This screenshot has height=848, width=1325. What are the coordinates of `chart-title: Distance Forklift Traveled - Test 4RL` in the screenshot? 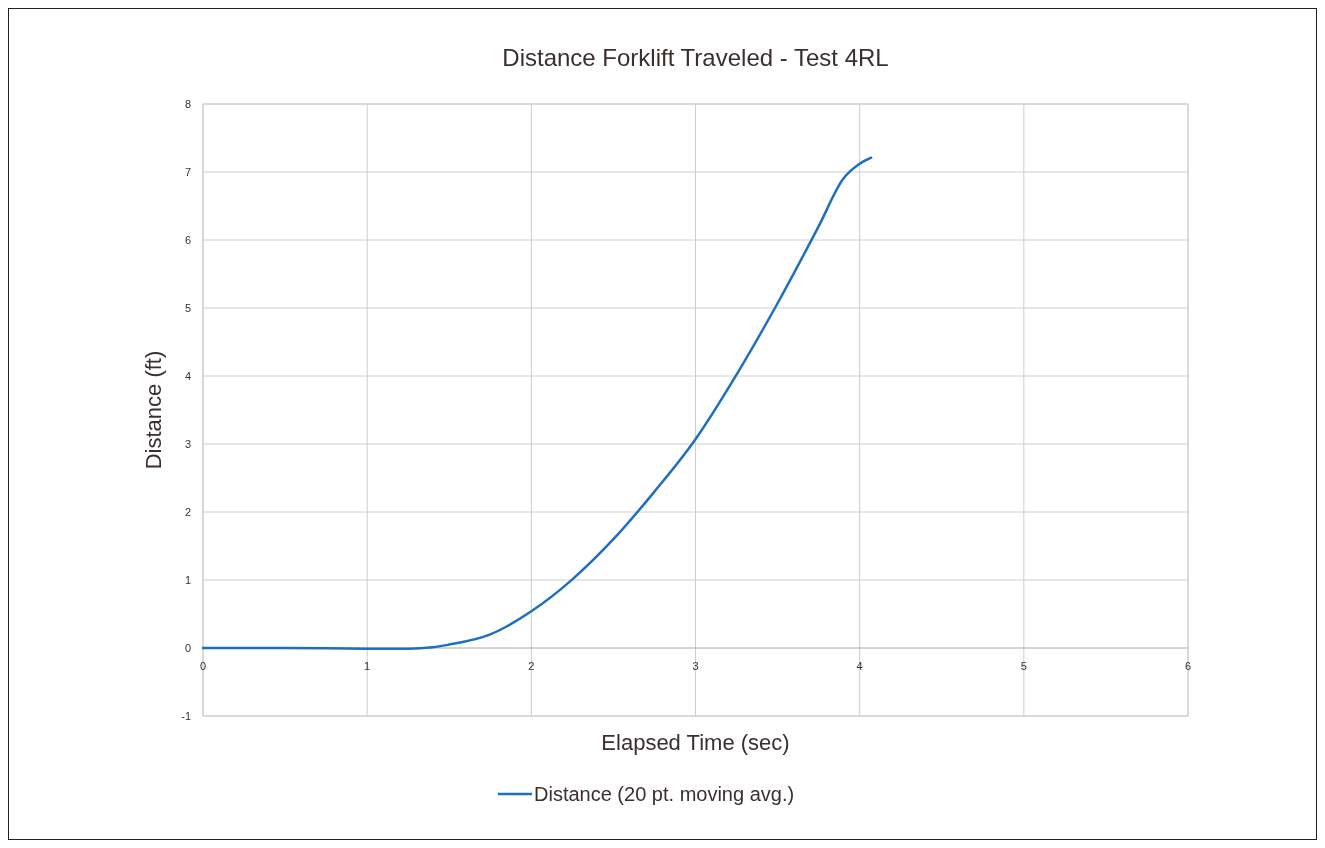 It's located at (695, 57).